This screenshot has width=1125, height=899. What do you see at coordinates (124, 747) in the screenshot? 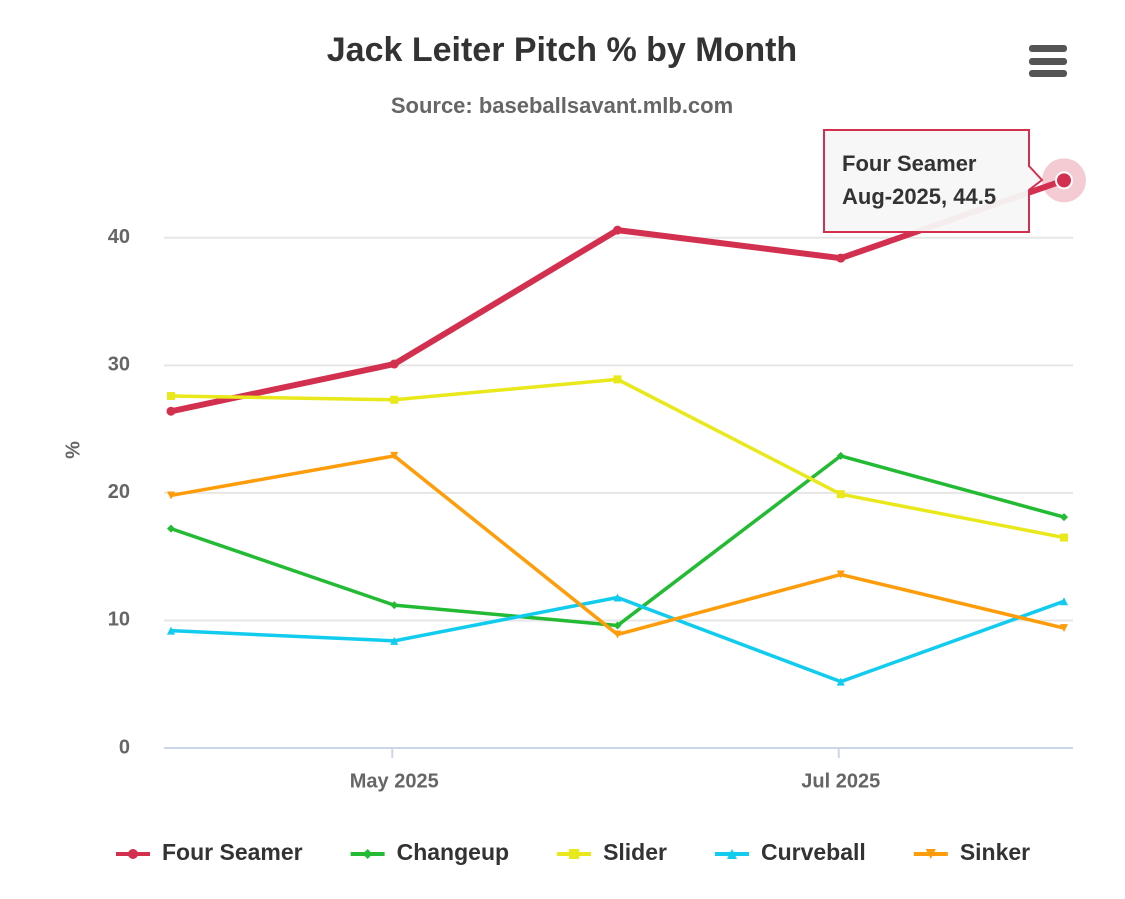
I see `y-tick-label: 0` at bounding box center [124, 747].